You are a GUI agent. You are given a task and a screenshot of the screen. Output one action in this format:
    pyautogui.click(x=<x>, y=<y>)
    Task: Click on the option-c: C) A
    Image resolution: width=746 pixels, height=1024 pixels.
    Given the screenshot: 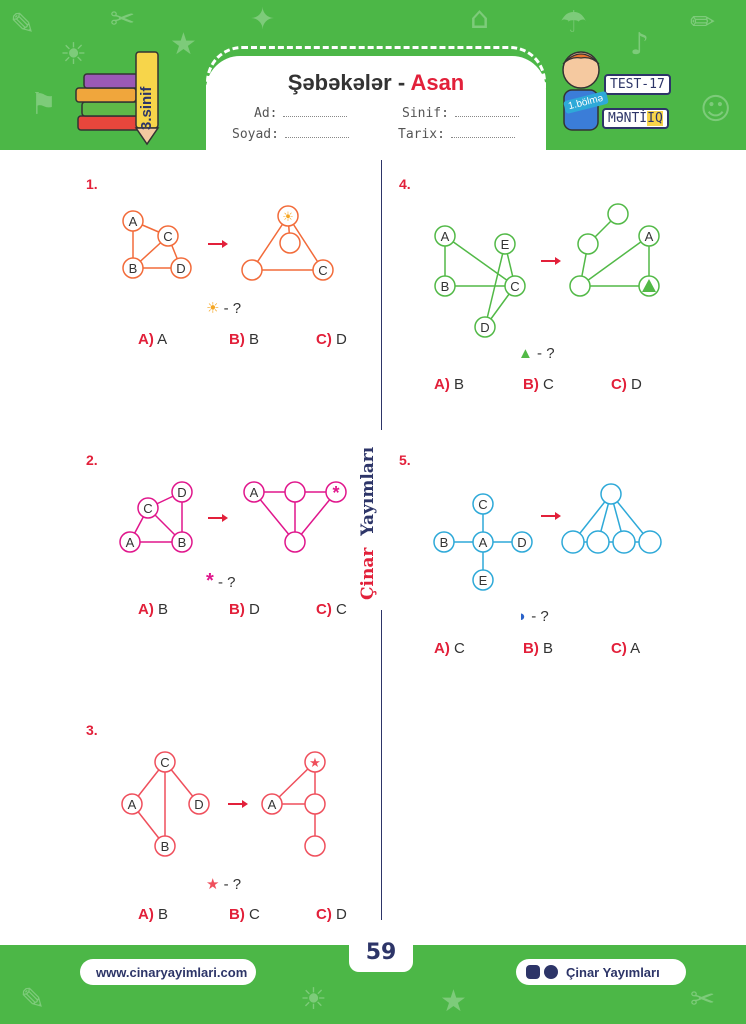 What is the action you would take?
    pyautogui.click(x=625, y=648)
    